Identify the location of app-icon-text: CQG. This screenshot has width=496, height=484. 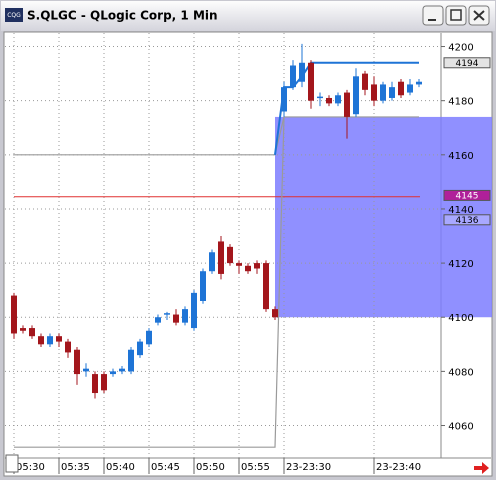
(14, 15).